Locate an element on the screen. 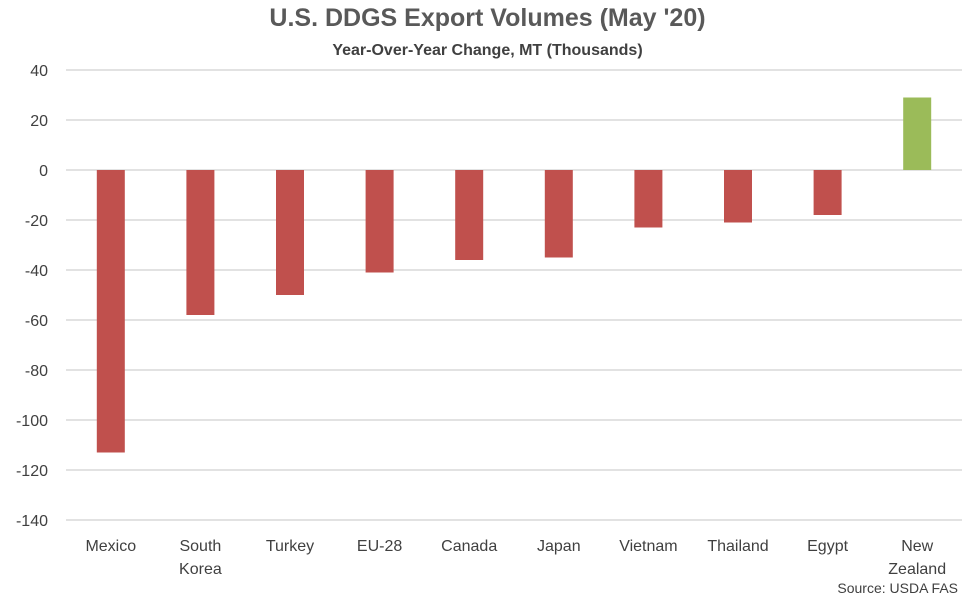 The width and height of the screenshot is (975, 601). y-tick-label: -40 is located at coordinates (36, 271).